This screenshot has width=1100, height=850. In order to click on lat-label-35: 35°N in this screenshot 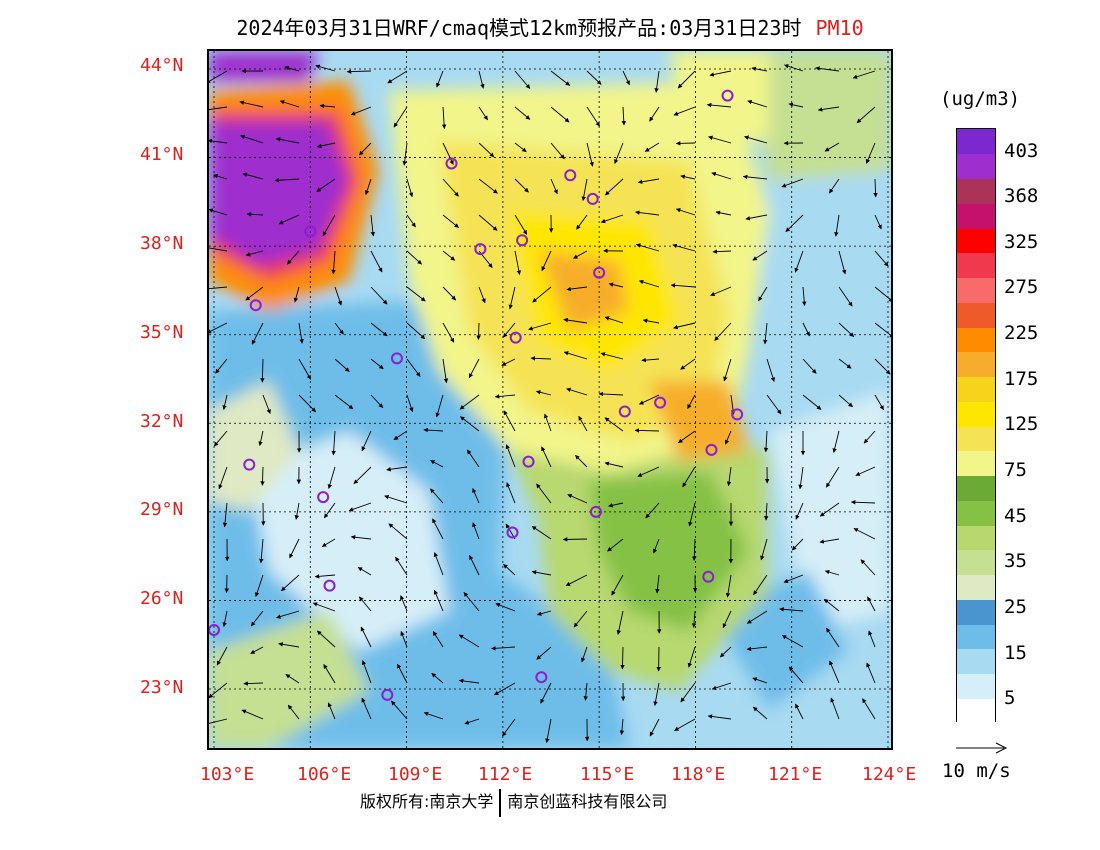, I will do `click(162, 332)`.